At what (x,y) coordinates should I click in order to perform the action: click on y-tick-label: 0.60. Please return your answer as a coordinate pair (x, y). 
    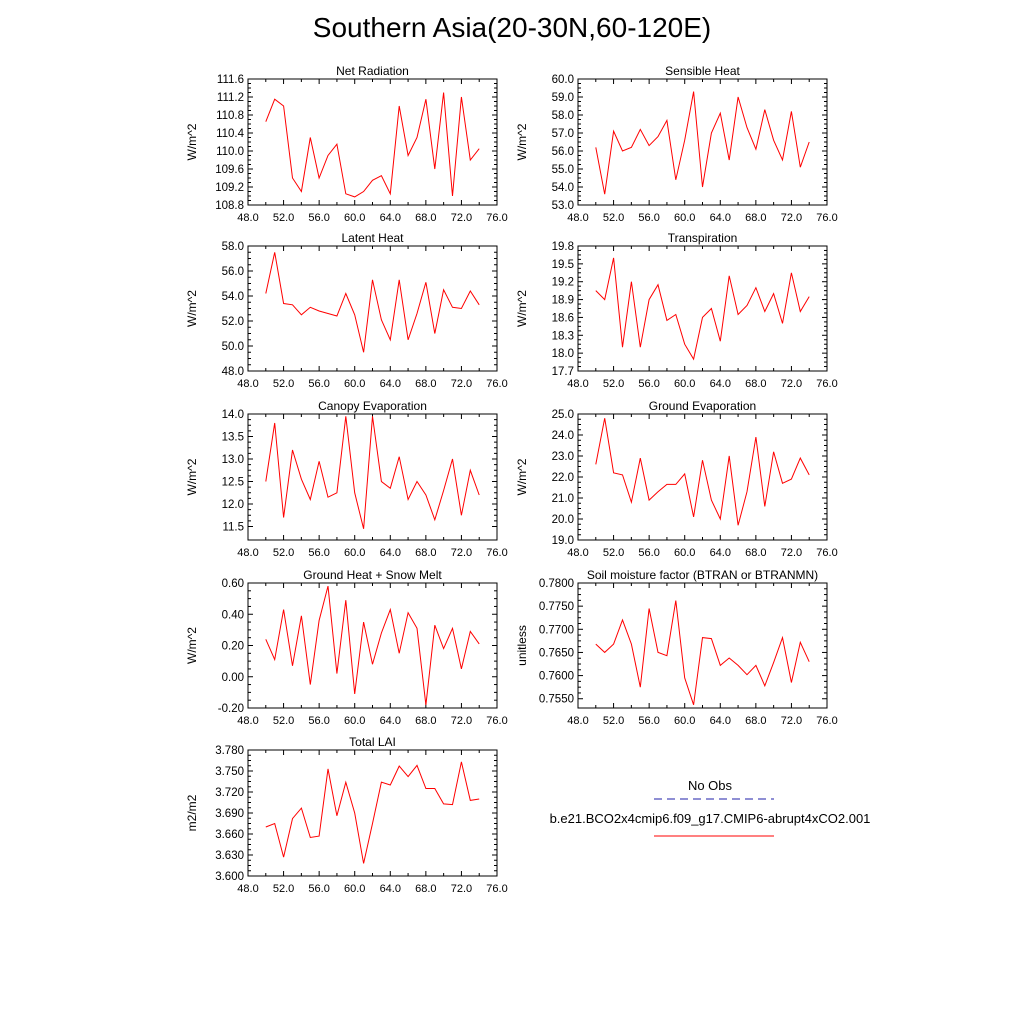
    Looking at the image, I should click on (233, 584).